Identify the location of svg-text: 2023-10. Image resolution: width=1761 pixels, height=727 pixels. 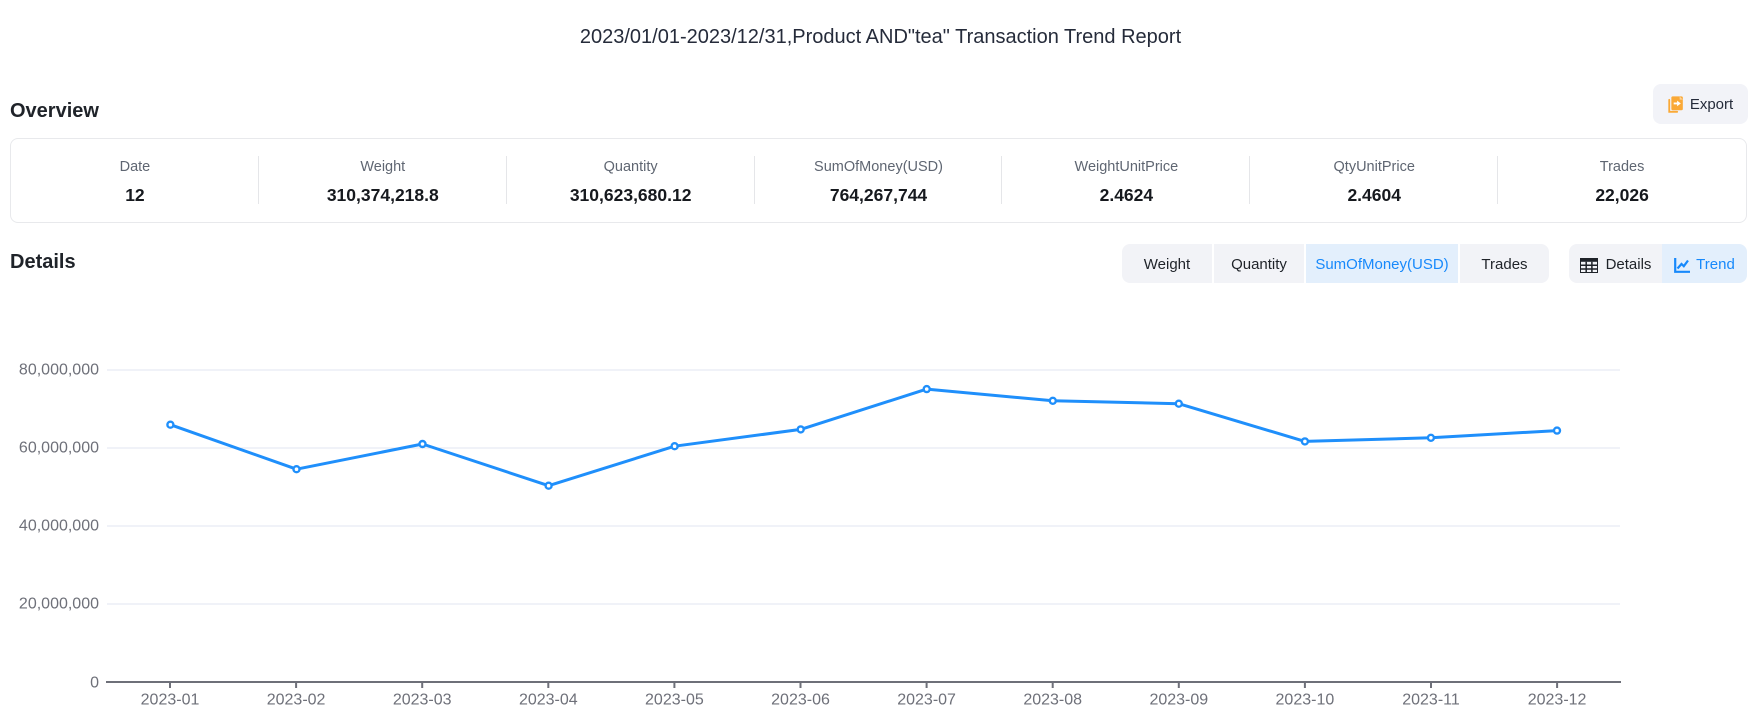
(1305, 700).